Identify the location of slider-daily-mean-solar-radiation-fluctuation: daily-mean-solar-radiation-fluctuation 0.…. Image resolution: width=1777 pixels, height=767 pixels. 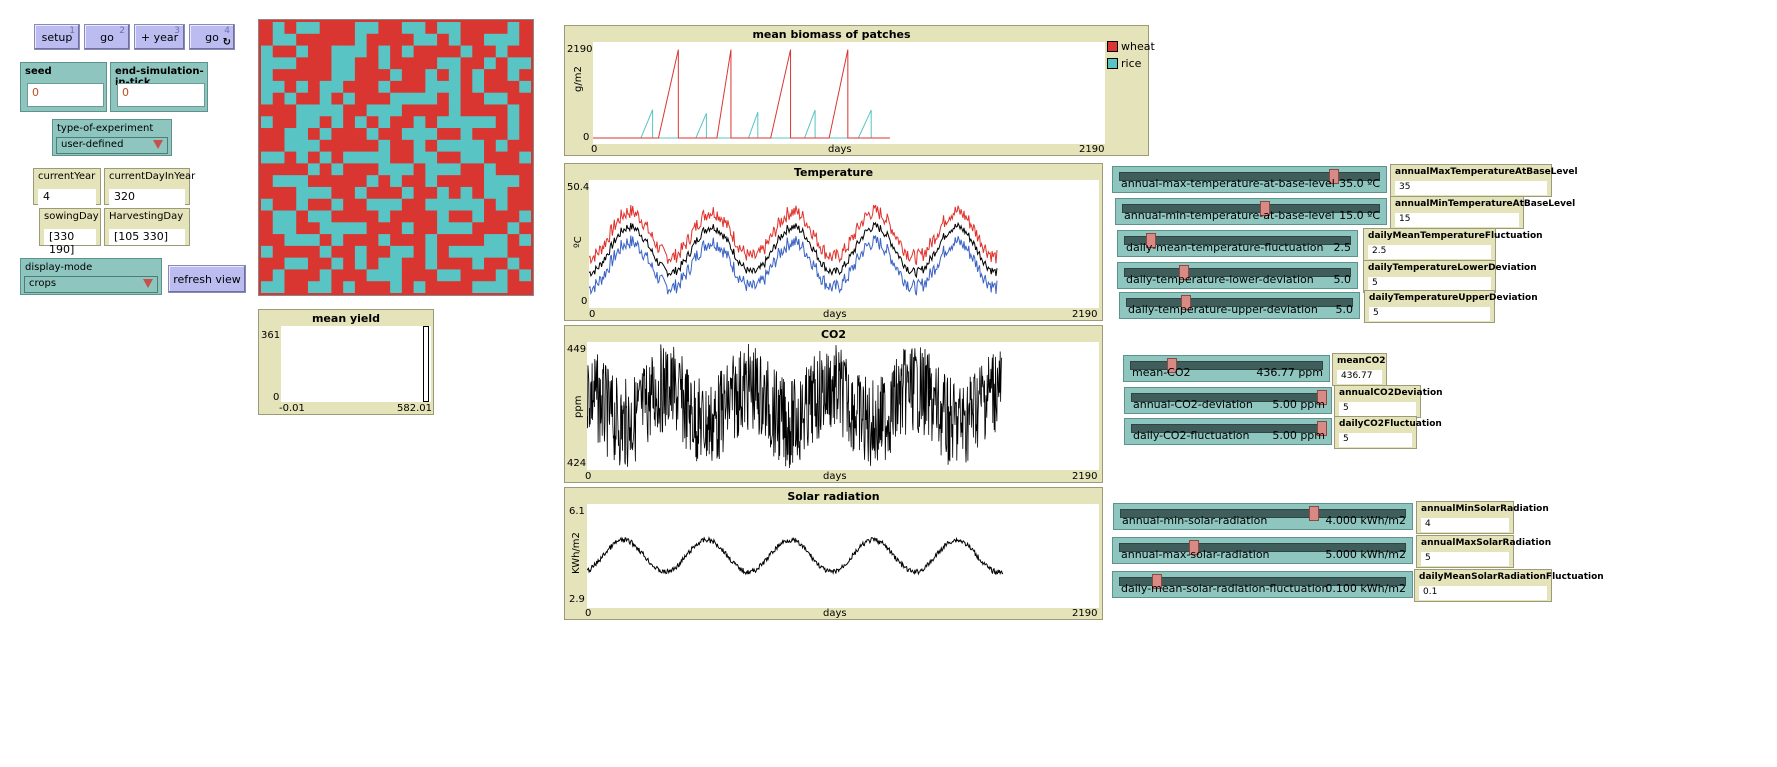
(1262, 584).